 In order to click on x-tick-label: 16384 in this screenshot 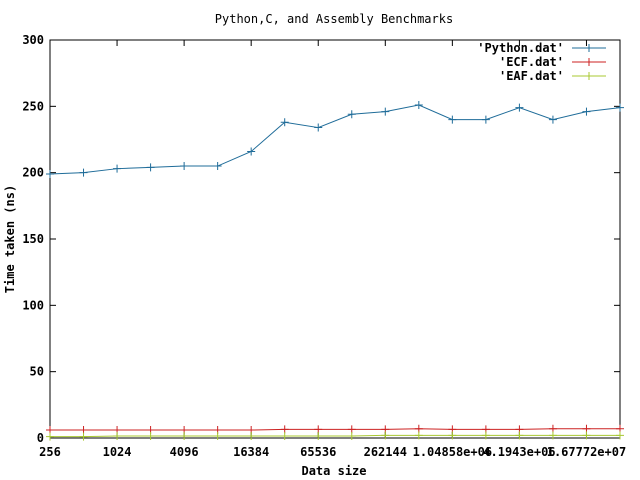, I will do `click(251, 452)`.